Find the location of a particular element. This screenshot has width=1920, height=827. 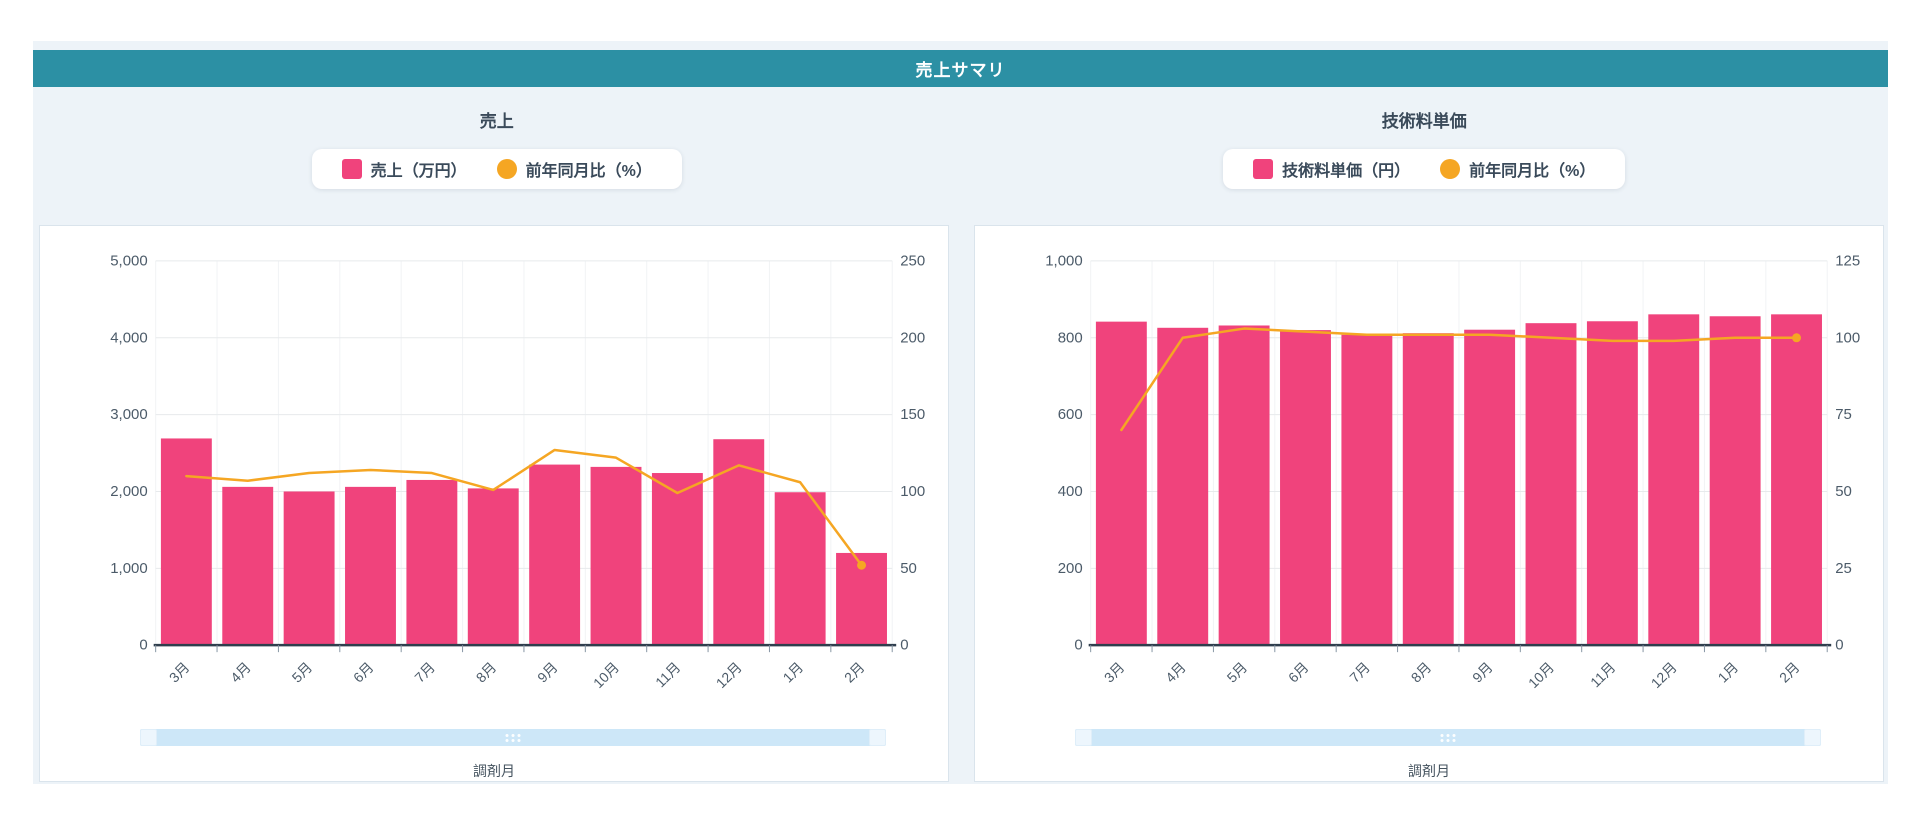

y-axis-right-label: 75 is located at coordinates (1843, 414).